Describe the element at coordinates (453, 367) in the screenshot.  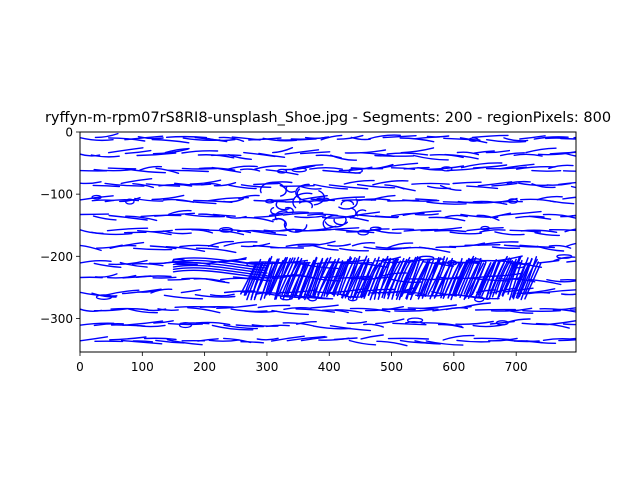
I see `x-tick-label: 600` at that location.